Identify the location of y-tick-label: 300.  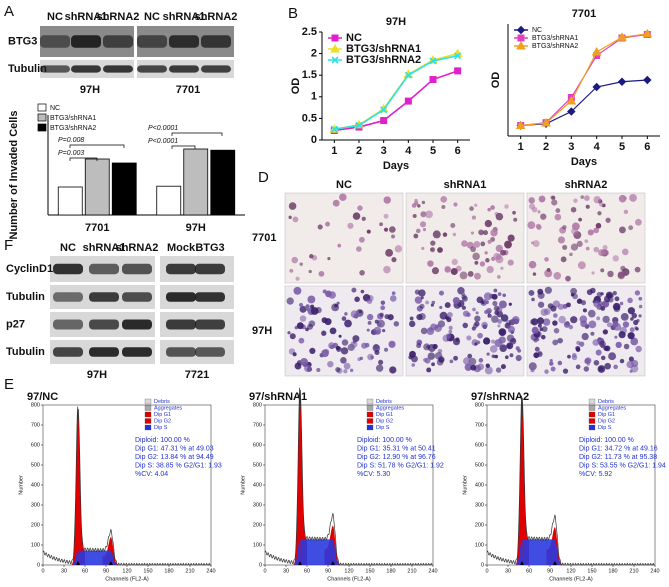
(35, 505).